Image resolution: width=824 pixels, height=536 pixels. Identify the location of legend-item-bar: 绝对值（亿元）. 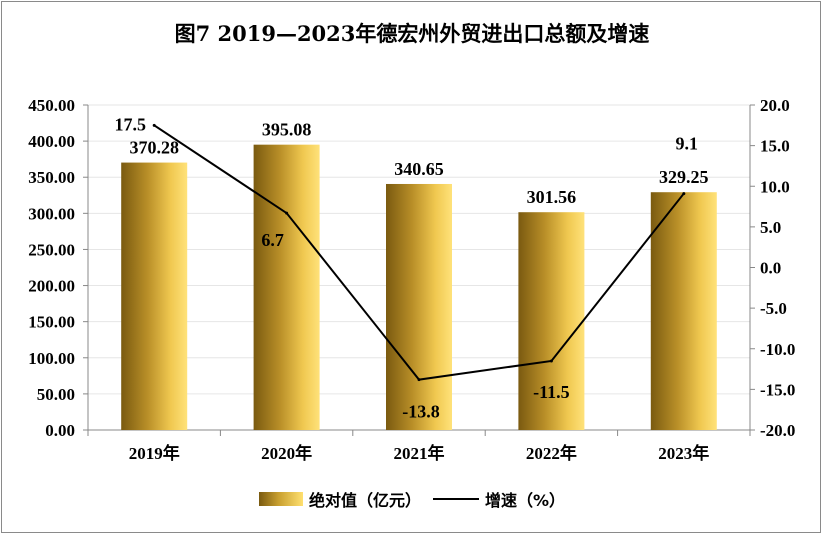
(339, 499).